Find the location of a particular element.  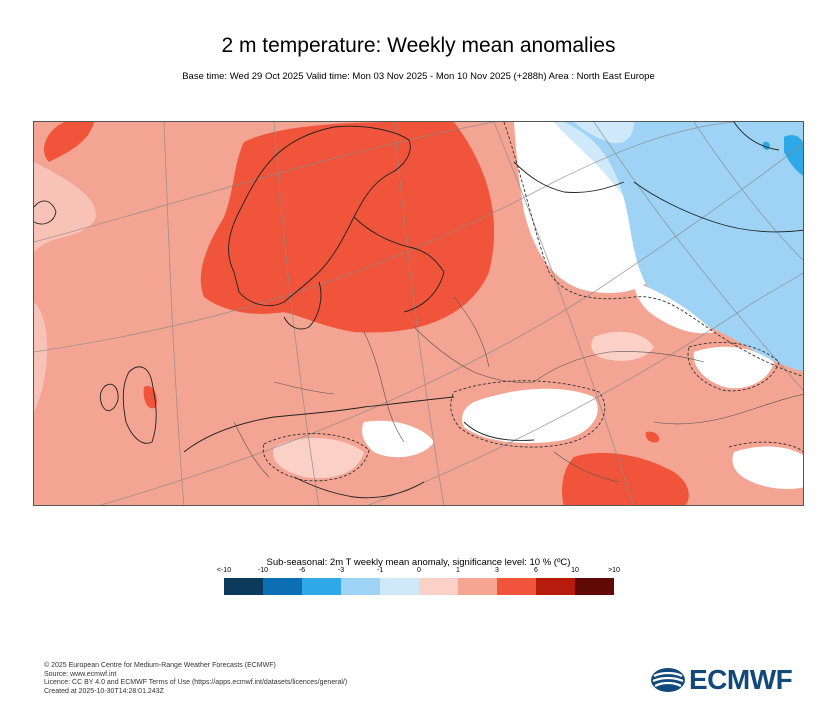

ecmwf-logo: ECMWF is located at coordinates (725, 679).